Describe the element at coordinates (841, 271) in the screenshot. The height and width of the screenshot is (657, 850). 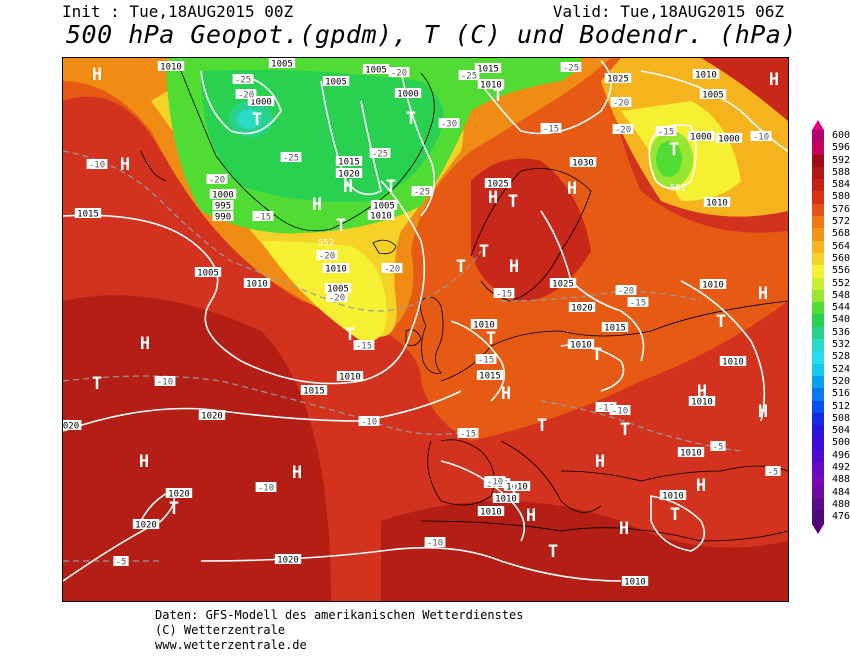
I see `legend-label: 556` at that location.